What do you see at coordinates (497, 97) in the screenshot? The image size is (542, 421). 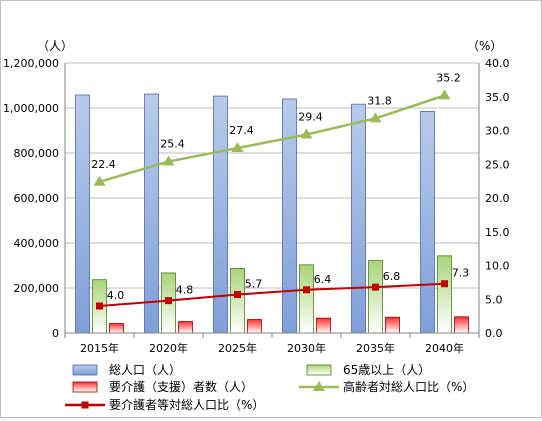 I see `right-tick-label-7: 35.0` at bounding box center [497, 97].